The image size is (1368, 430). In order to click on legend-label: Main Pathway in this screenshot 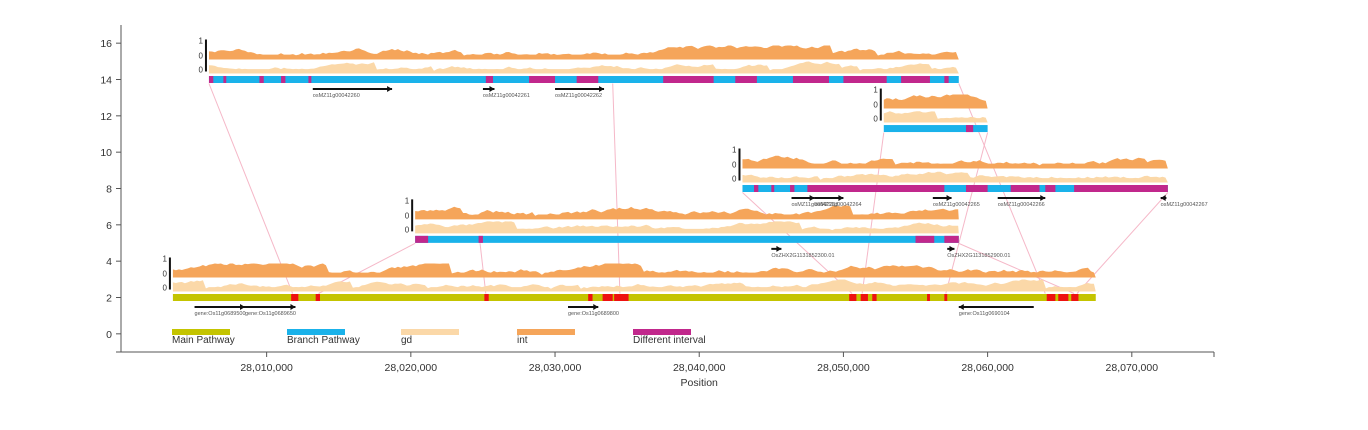, I will do `click(203, 340)`.